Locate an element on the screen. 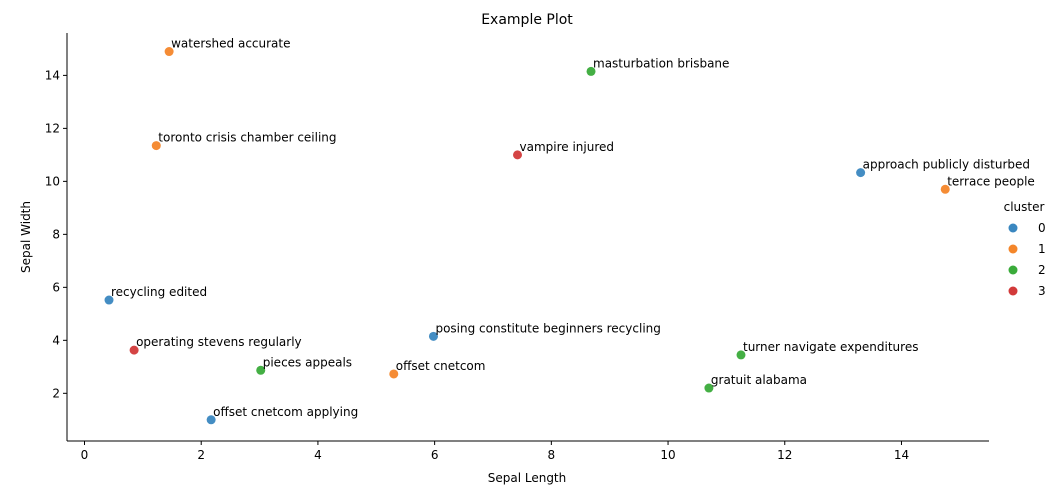 This screenshot has height=500, width=1058. y-tick-label: 14 is located at coordinates (52, 75).